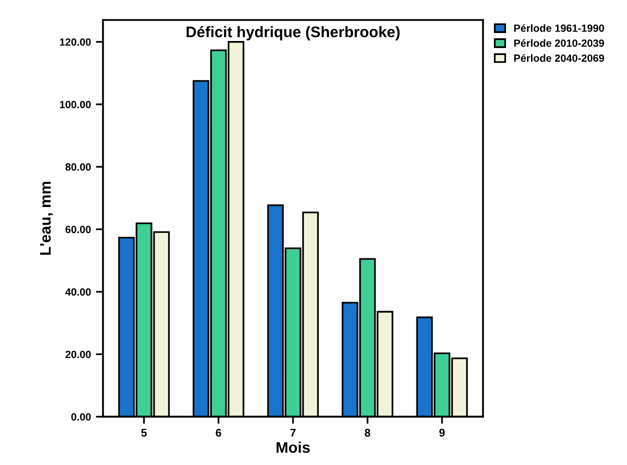  I want to click on y-axis-title: L'eau, mm, so click(46, 218).